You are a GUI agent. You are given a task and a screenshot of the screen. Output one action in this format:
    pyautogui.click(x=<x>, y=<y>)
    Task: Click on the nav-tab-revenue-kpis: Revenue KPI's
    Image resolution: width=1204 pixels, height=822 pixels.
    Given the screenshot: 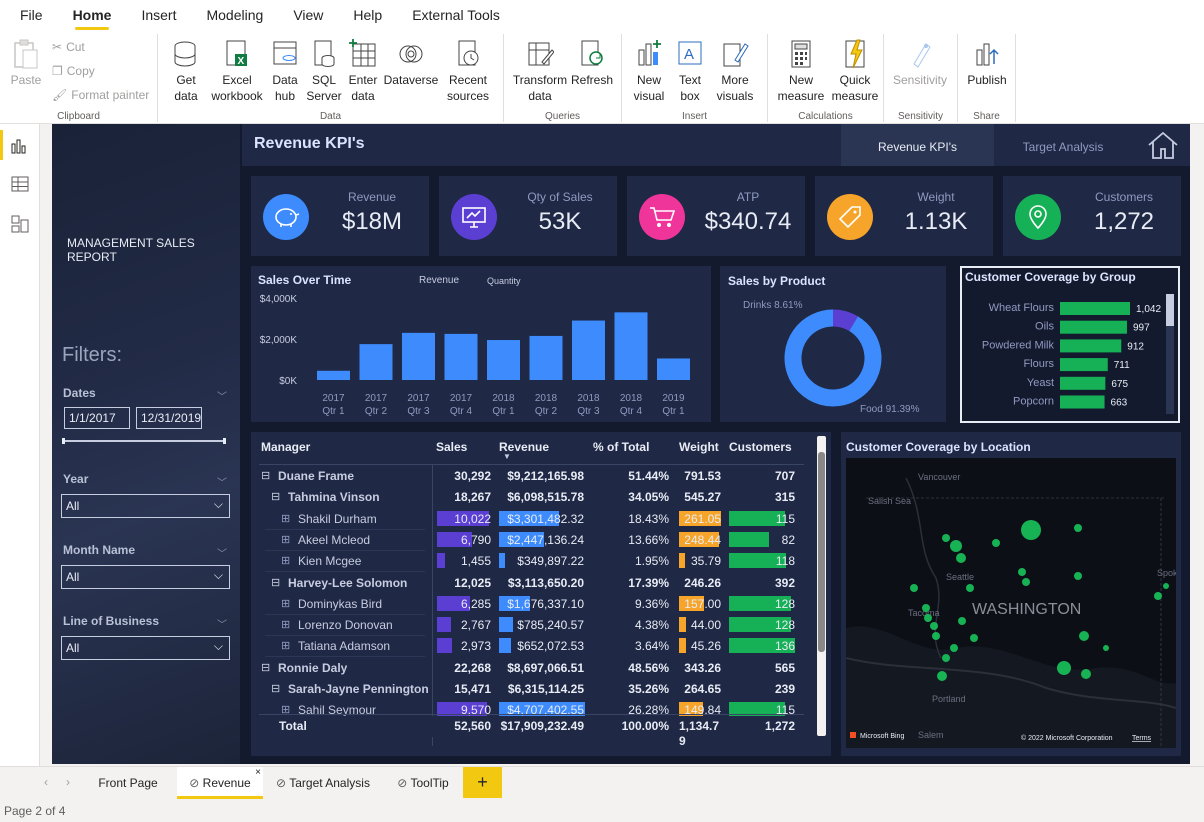 What is the action you would take?
    pyautogui.click(x=917, y=145)
    